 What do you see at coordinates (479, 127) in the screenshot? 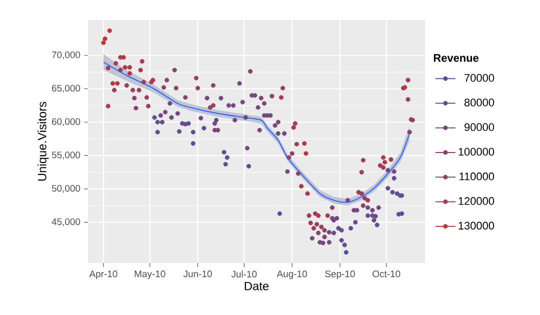
I see `legend-label: 90000` at bounding box center [479, 127].